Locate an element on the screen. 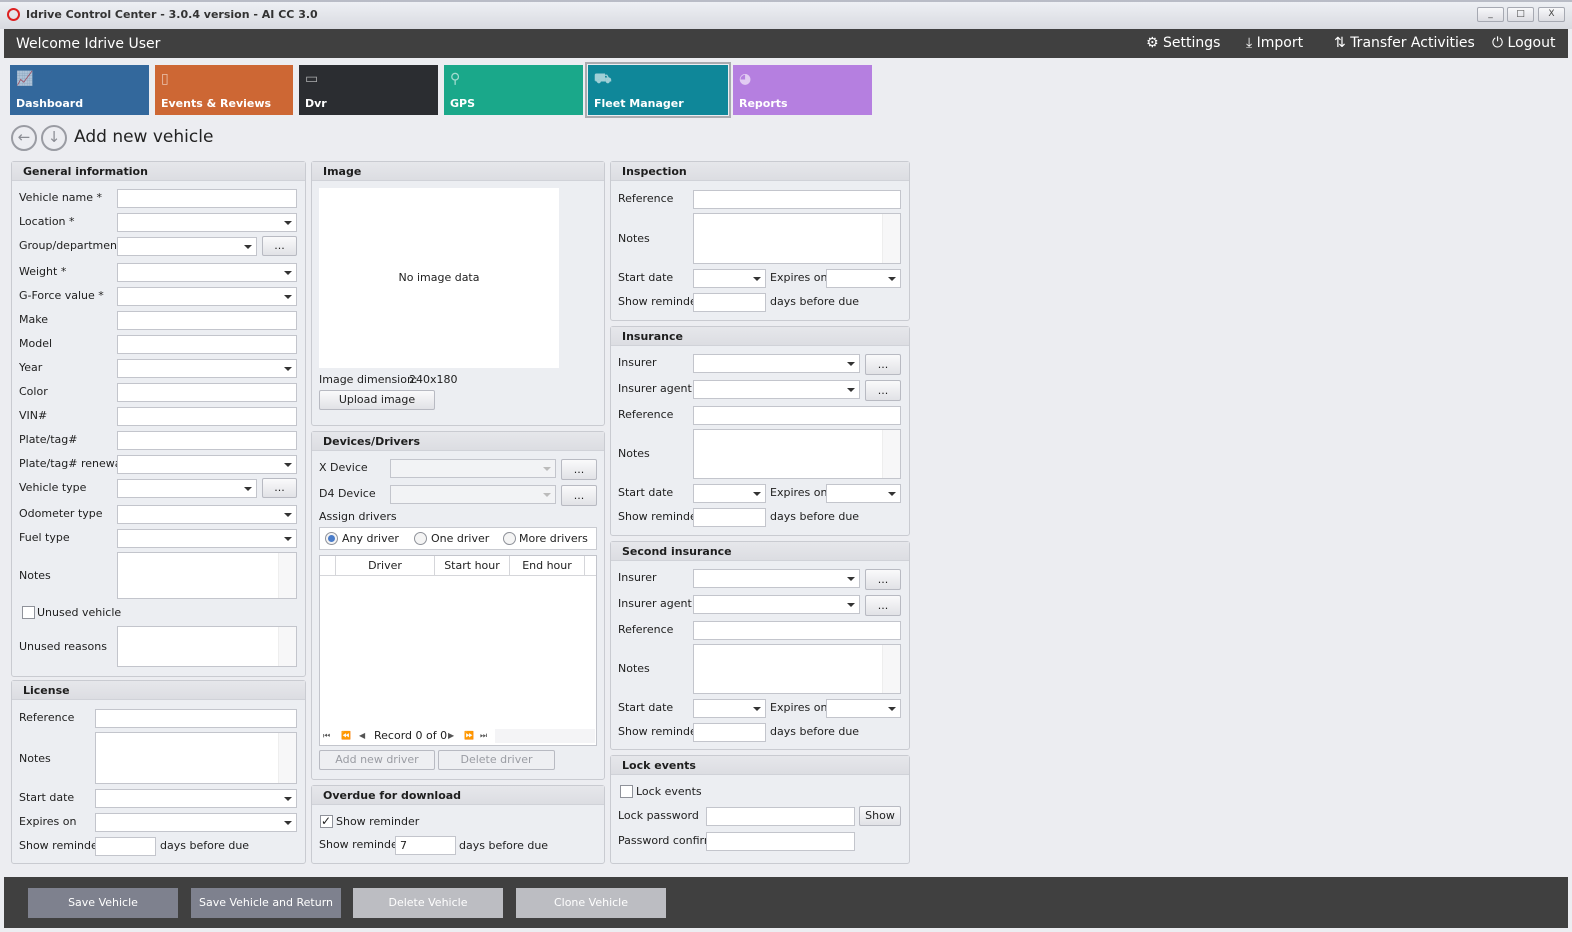 This screenshot has width=1572, height=932. x-device-dropdown is located at coordinates (473, 468).